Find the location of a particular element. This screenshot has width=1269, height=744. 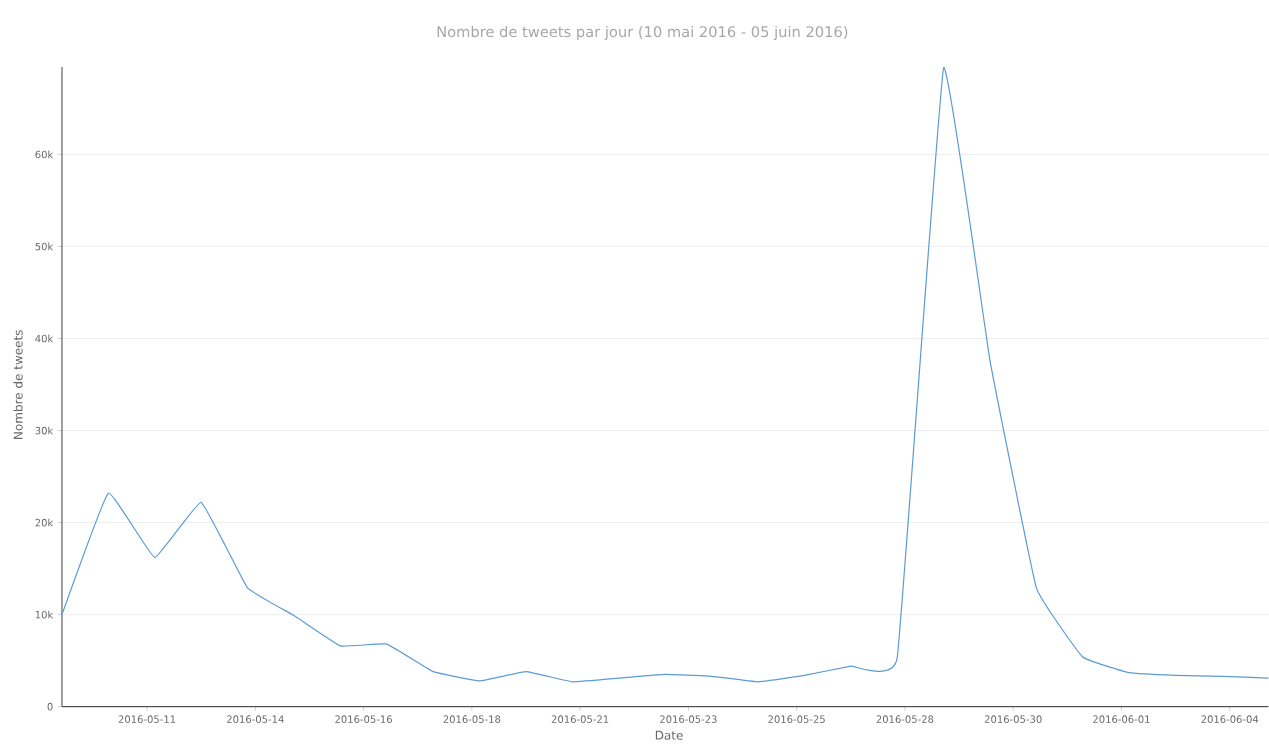

y-tick-label: 10k is located at coordinates (44, 614).